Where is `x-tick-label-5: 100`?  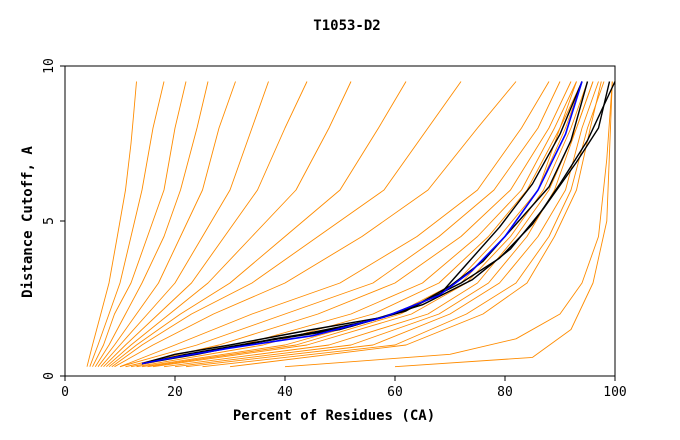 x-tick-label-5: 100 is located at coordinates (614, 392).